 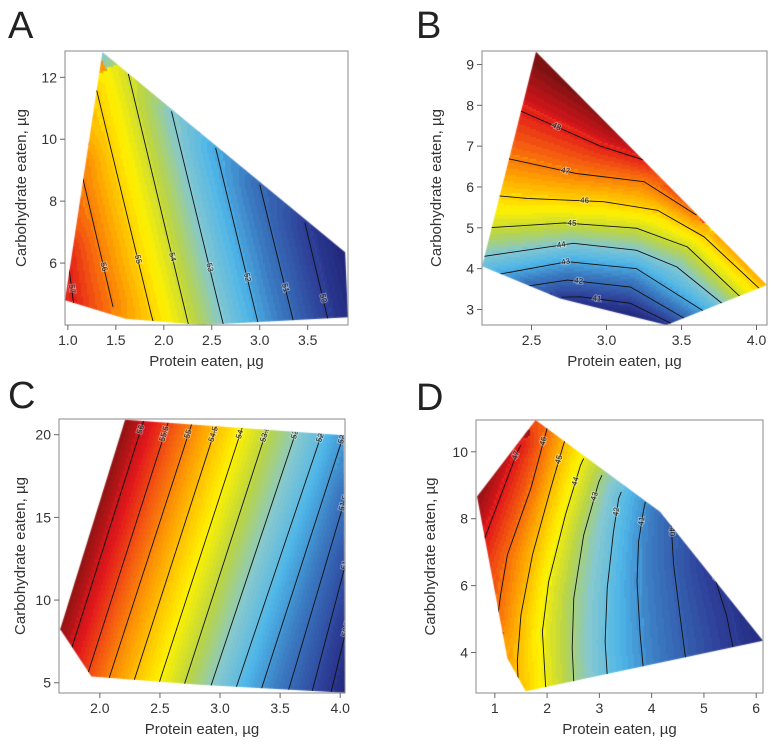 What do you see at coordinates (704, 708) in the screenshot?
I see `x-tick-label: 5` at bounding box center [704, 708].